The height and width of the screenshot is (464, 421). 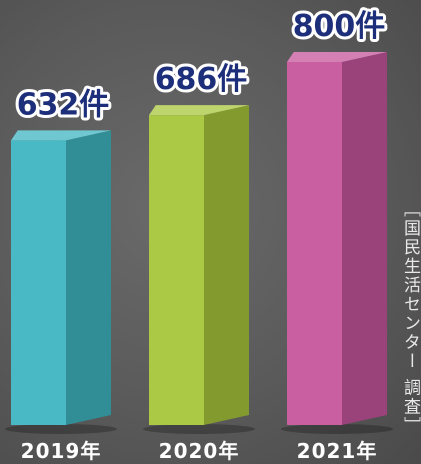 I want to click on category-label: 2019年, so click(x=61, y=451).